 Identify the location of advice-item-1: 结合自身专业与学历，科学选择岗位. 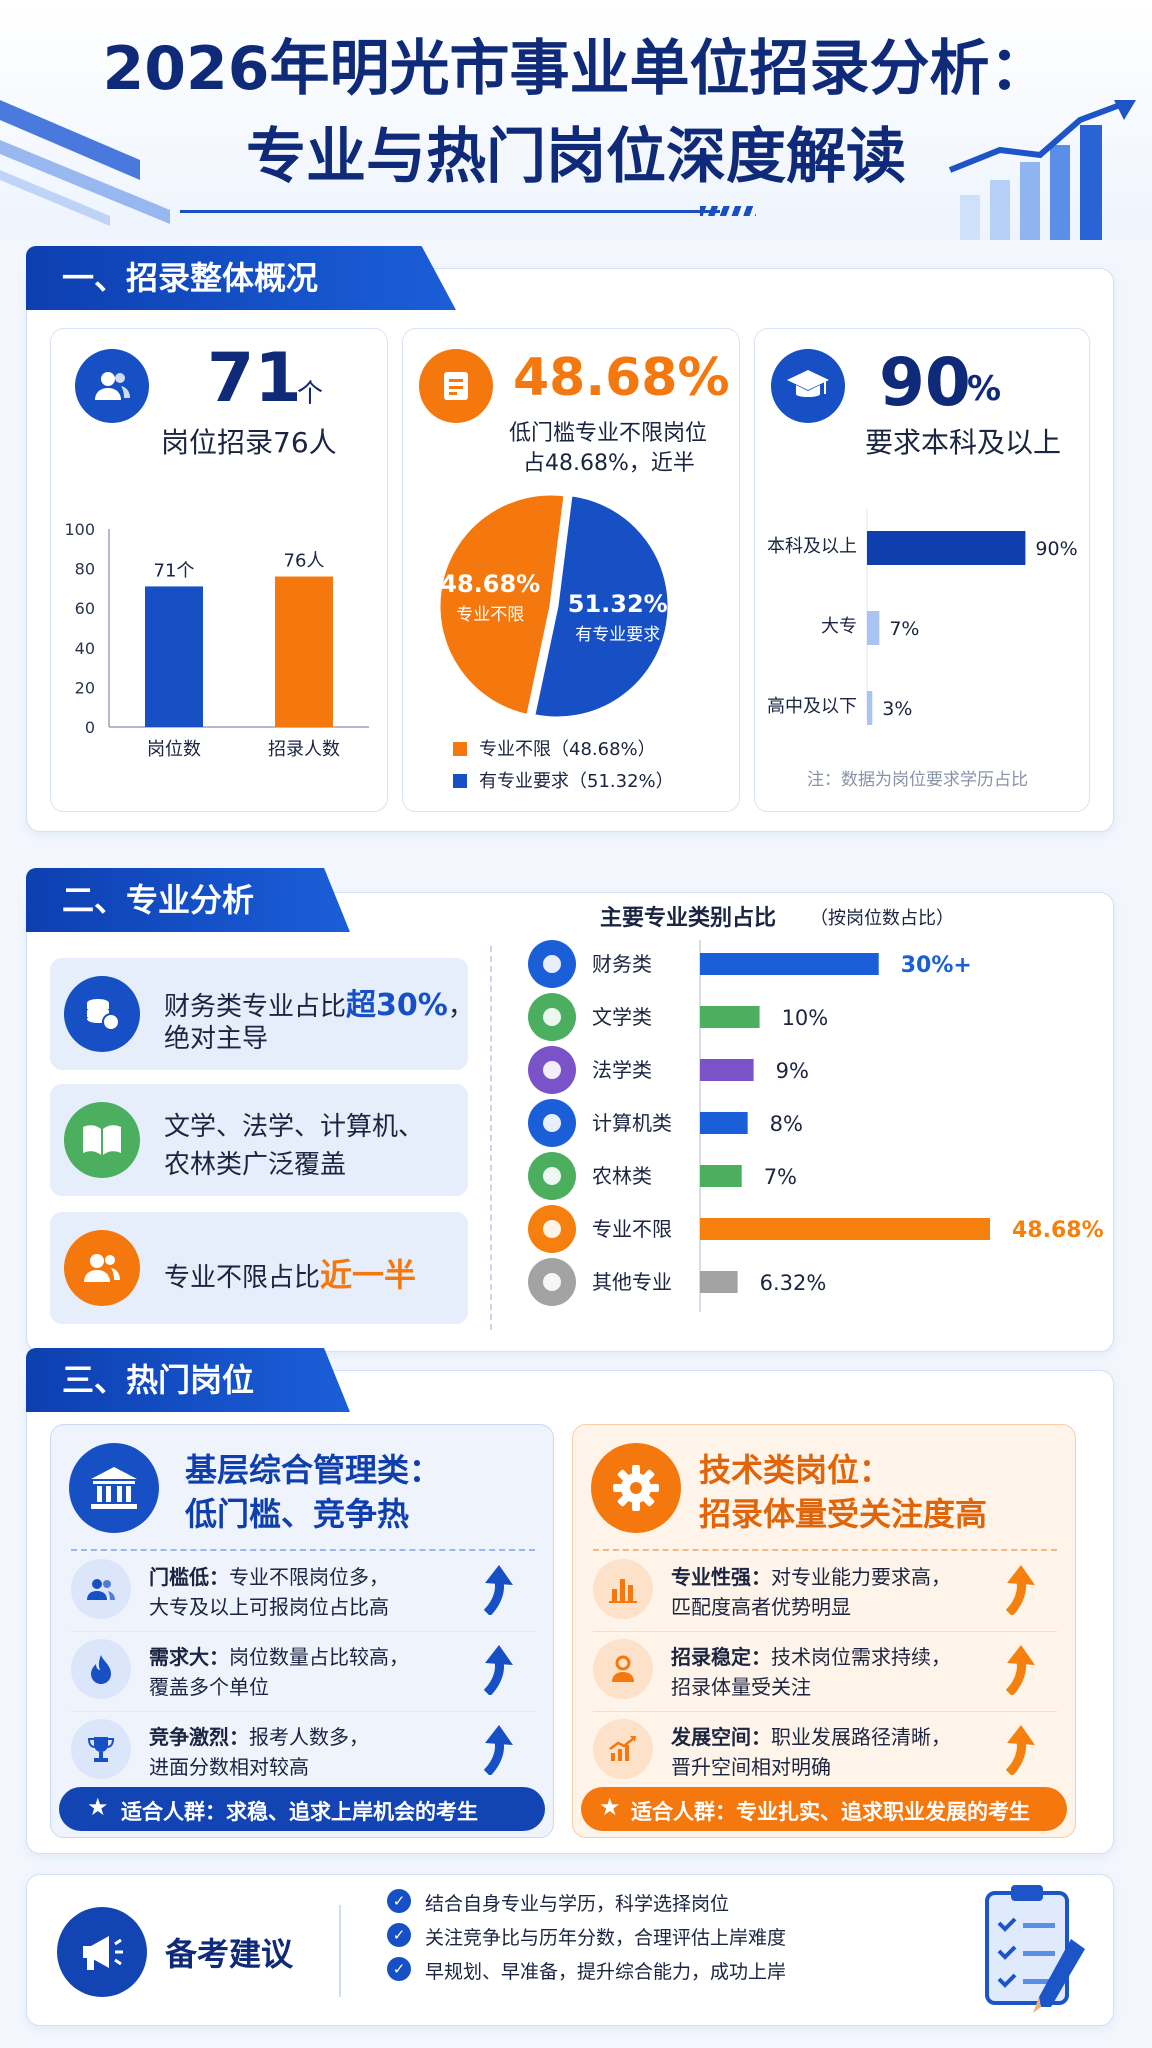
(577, 1904).